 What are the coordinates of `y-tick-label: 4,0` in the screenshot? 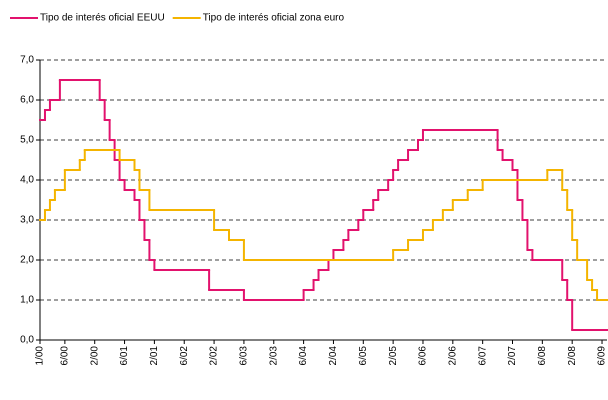 It's located at (27, 180).